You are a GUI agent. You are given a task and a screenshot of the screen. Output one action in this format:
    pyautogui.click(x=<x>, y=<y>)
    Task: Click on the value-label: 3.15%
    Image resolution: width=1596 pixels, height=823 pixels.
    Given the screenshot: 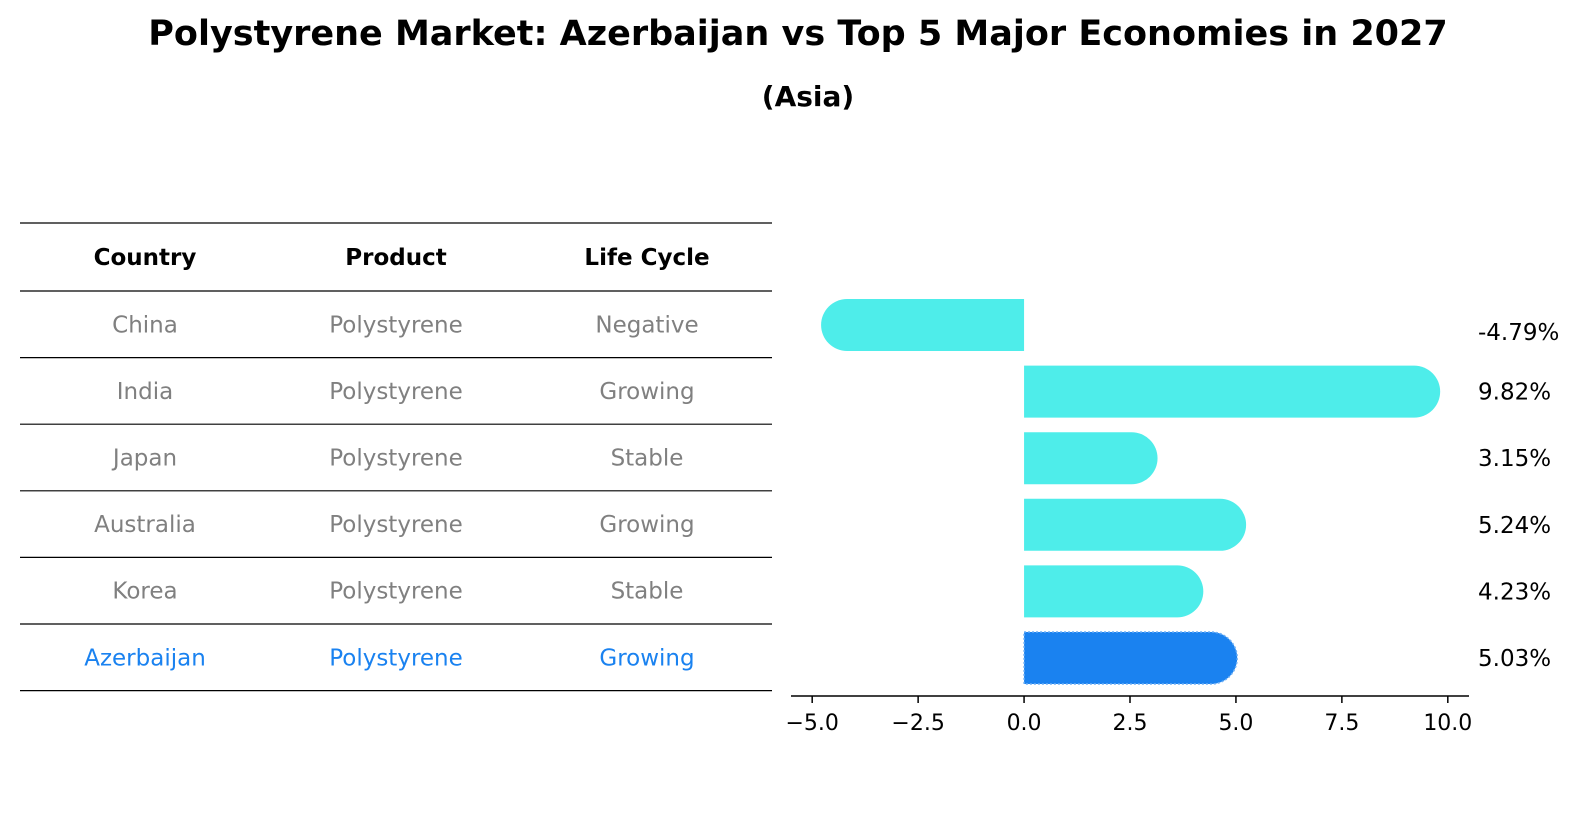 What is the action you would take?
    pyautogui.click(x=1514, y=459)
    